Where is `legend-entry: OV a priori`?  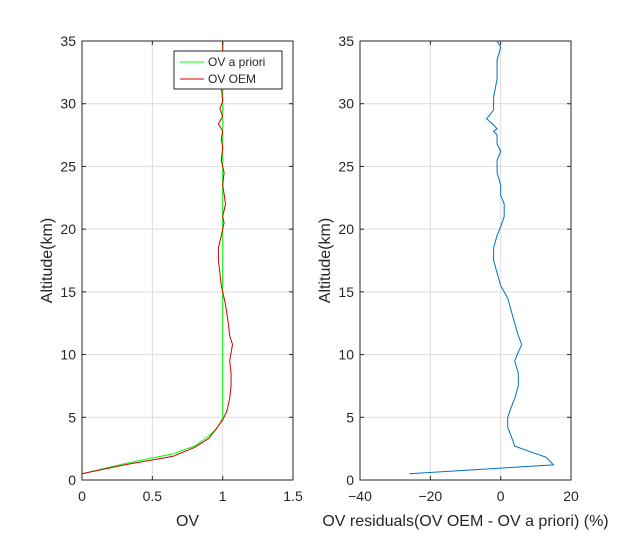
legend-entry: OV a priori is located at coordinates (236, 62).